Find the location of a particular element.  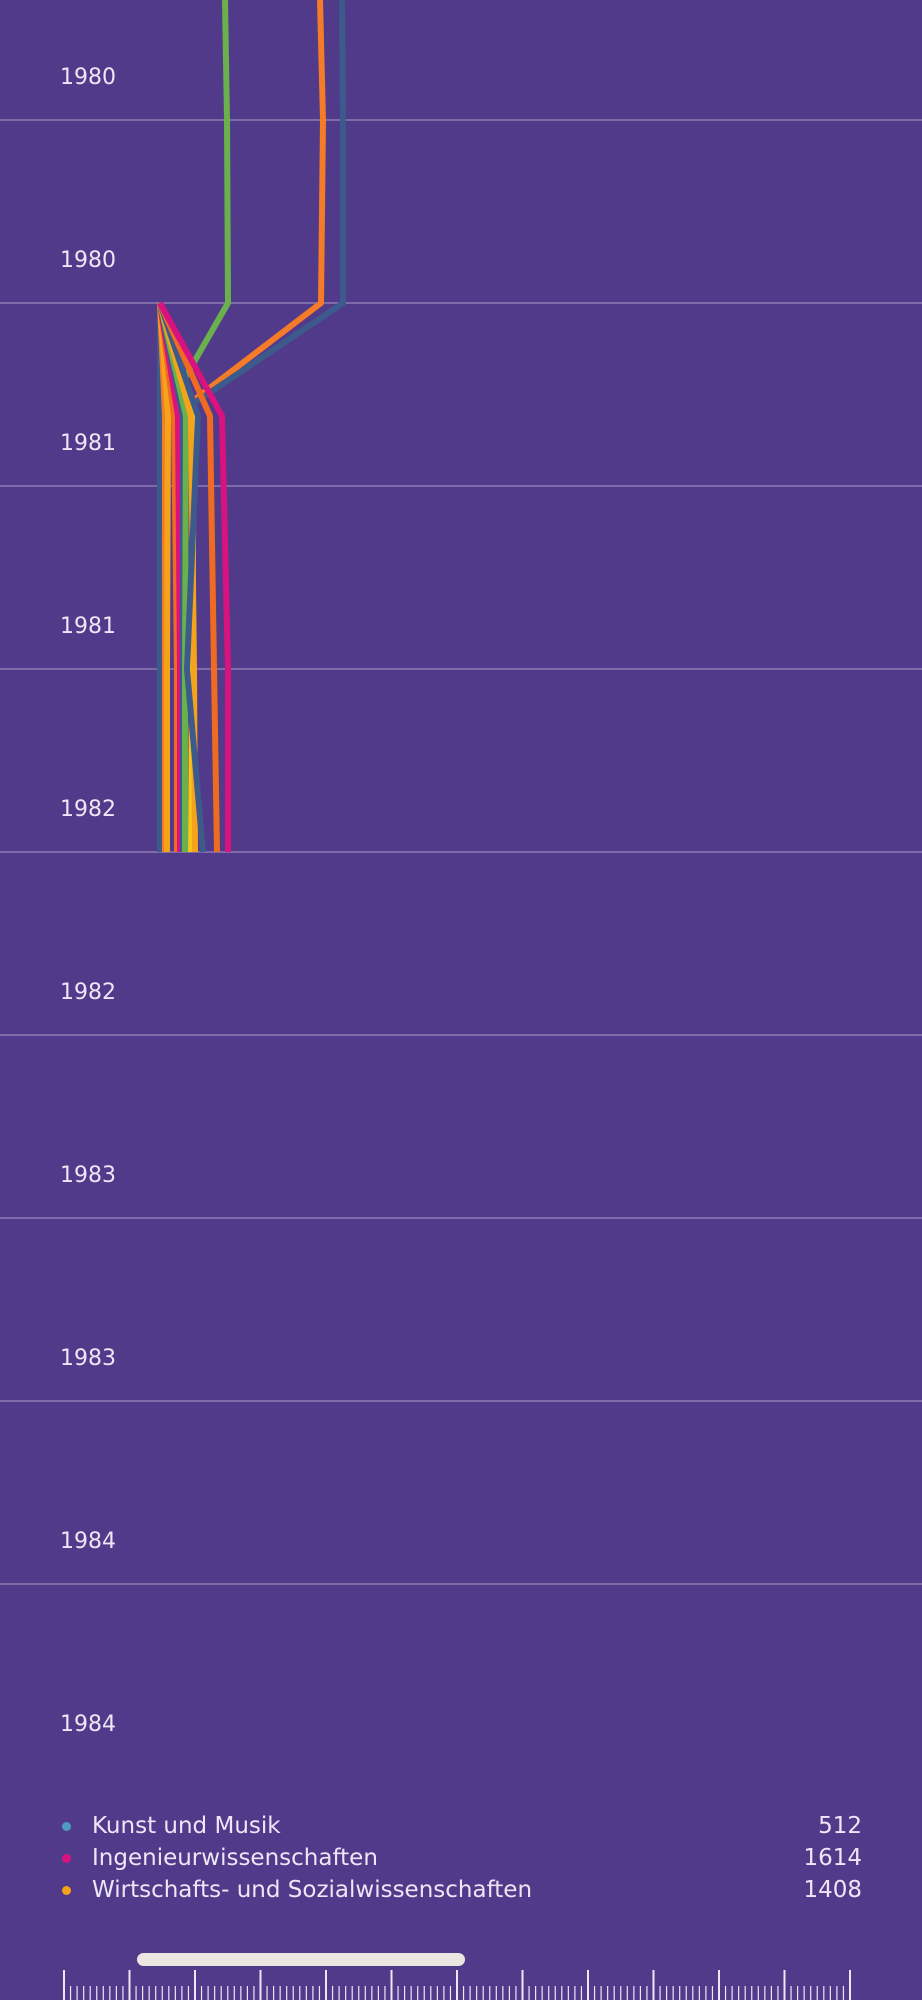

legend-value: 1614 is located at coordinates (832, 1858).